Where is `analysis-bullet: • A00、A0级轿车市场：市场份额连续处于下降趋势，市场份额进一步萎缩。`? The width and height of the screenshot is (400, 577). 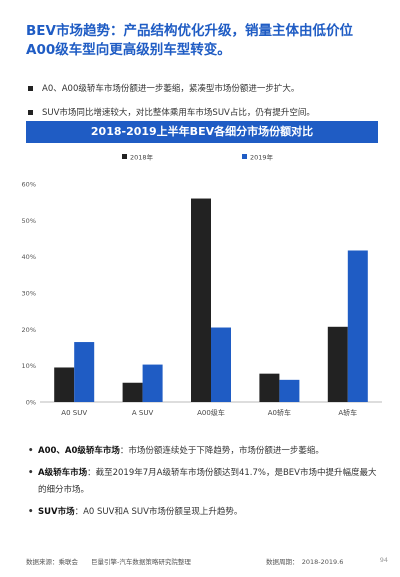
analysis-bullet: • A00、A0级轿车市场：市场份额连续处于下降趋势，市场份额进一步萎缩。 is located at coordinates (204, 451).